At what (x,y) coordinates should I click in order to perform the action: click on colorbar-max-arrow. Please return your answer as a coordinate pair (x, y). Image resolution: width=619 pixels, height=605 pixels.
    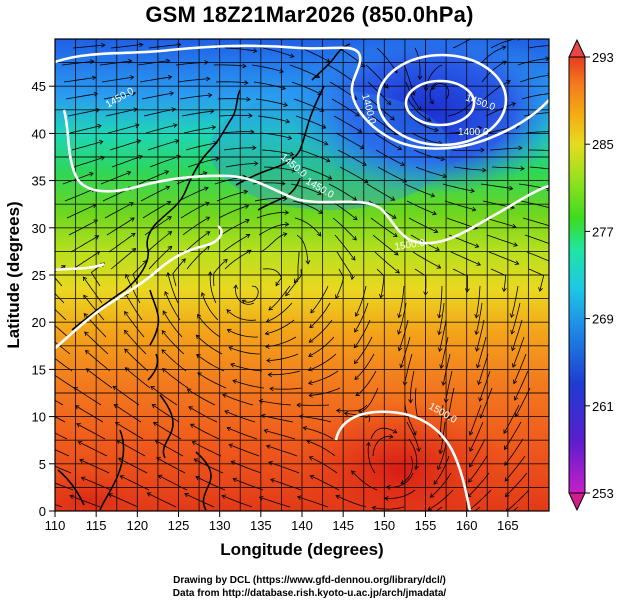
    Looking at the image, I should click on (577, 48).